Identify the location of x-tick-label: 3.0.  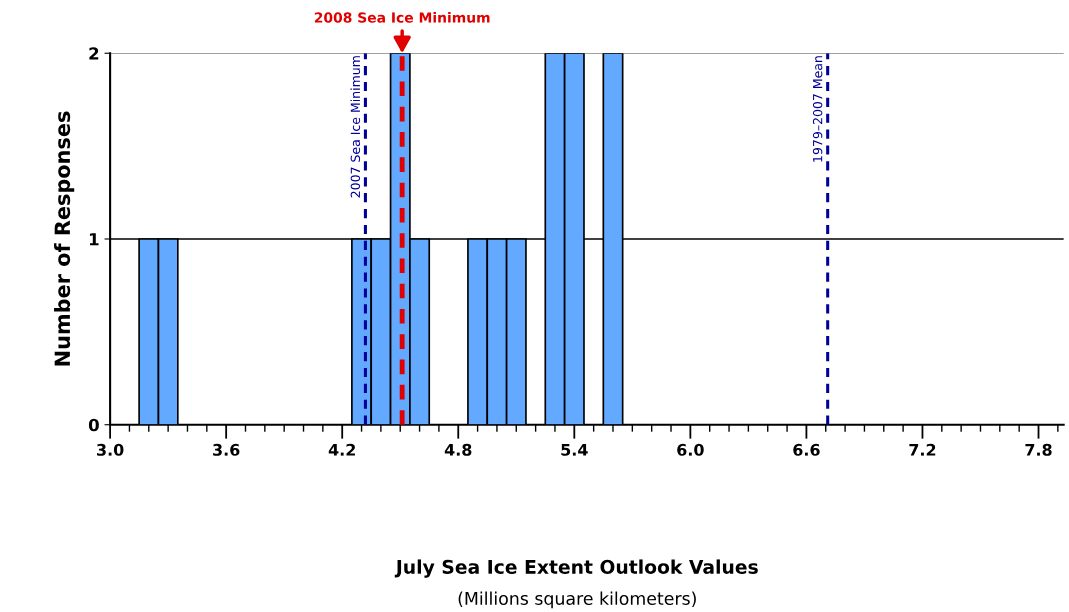
(110, 449).